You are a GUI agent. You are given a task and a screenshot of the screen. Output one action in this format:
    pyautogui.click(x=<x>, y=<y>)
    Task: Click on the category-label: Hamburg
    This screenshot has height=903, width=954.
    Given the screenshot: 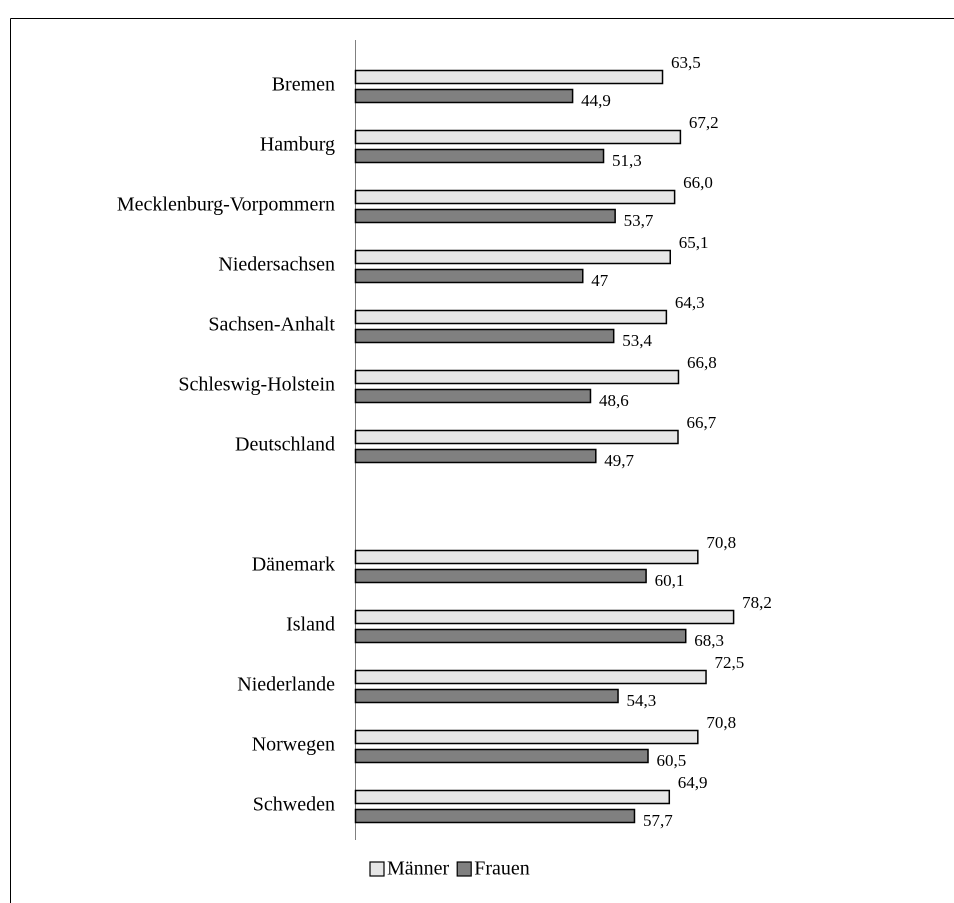 What is the action you would take?
    pyautogui.click(x=297, y=145)
    